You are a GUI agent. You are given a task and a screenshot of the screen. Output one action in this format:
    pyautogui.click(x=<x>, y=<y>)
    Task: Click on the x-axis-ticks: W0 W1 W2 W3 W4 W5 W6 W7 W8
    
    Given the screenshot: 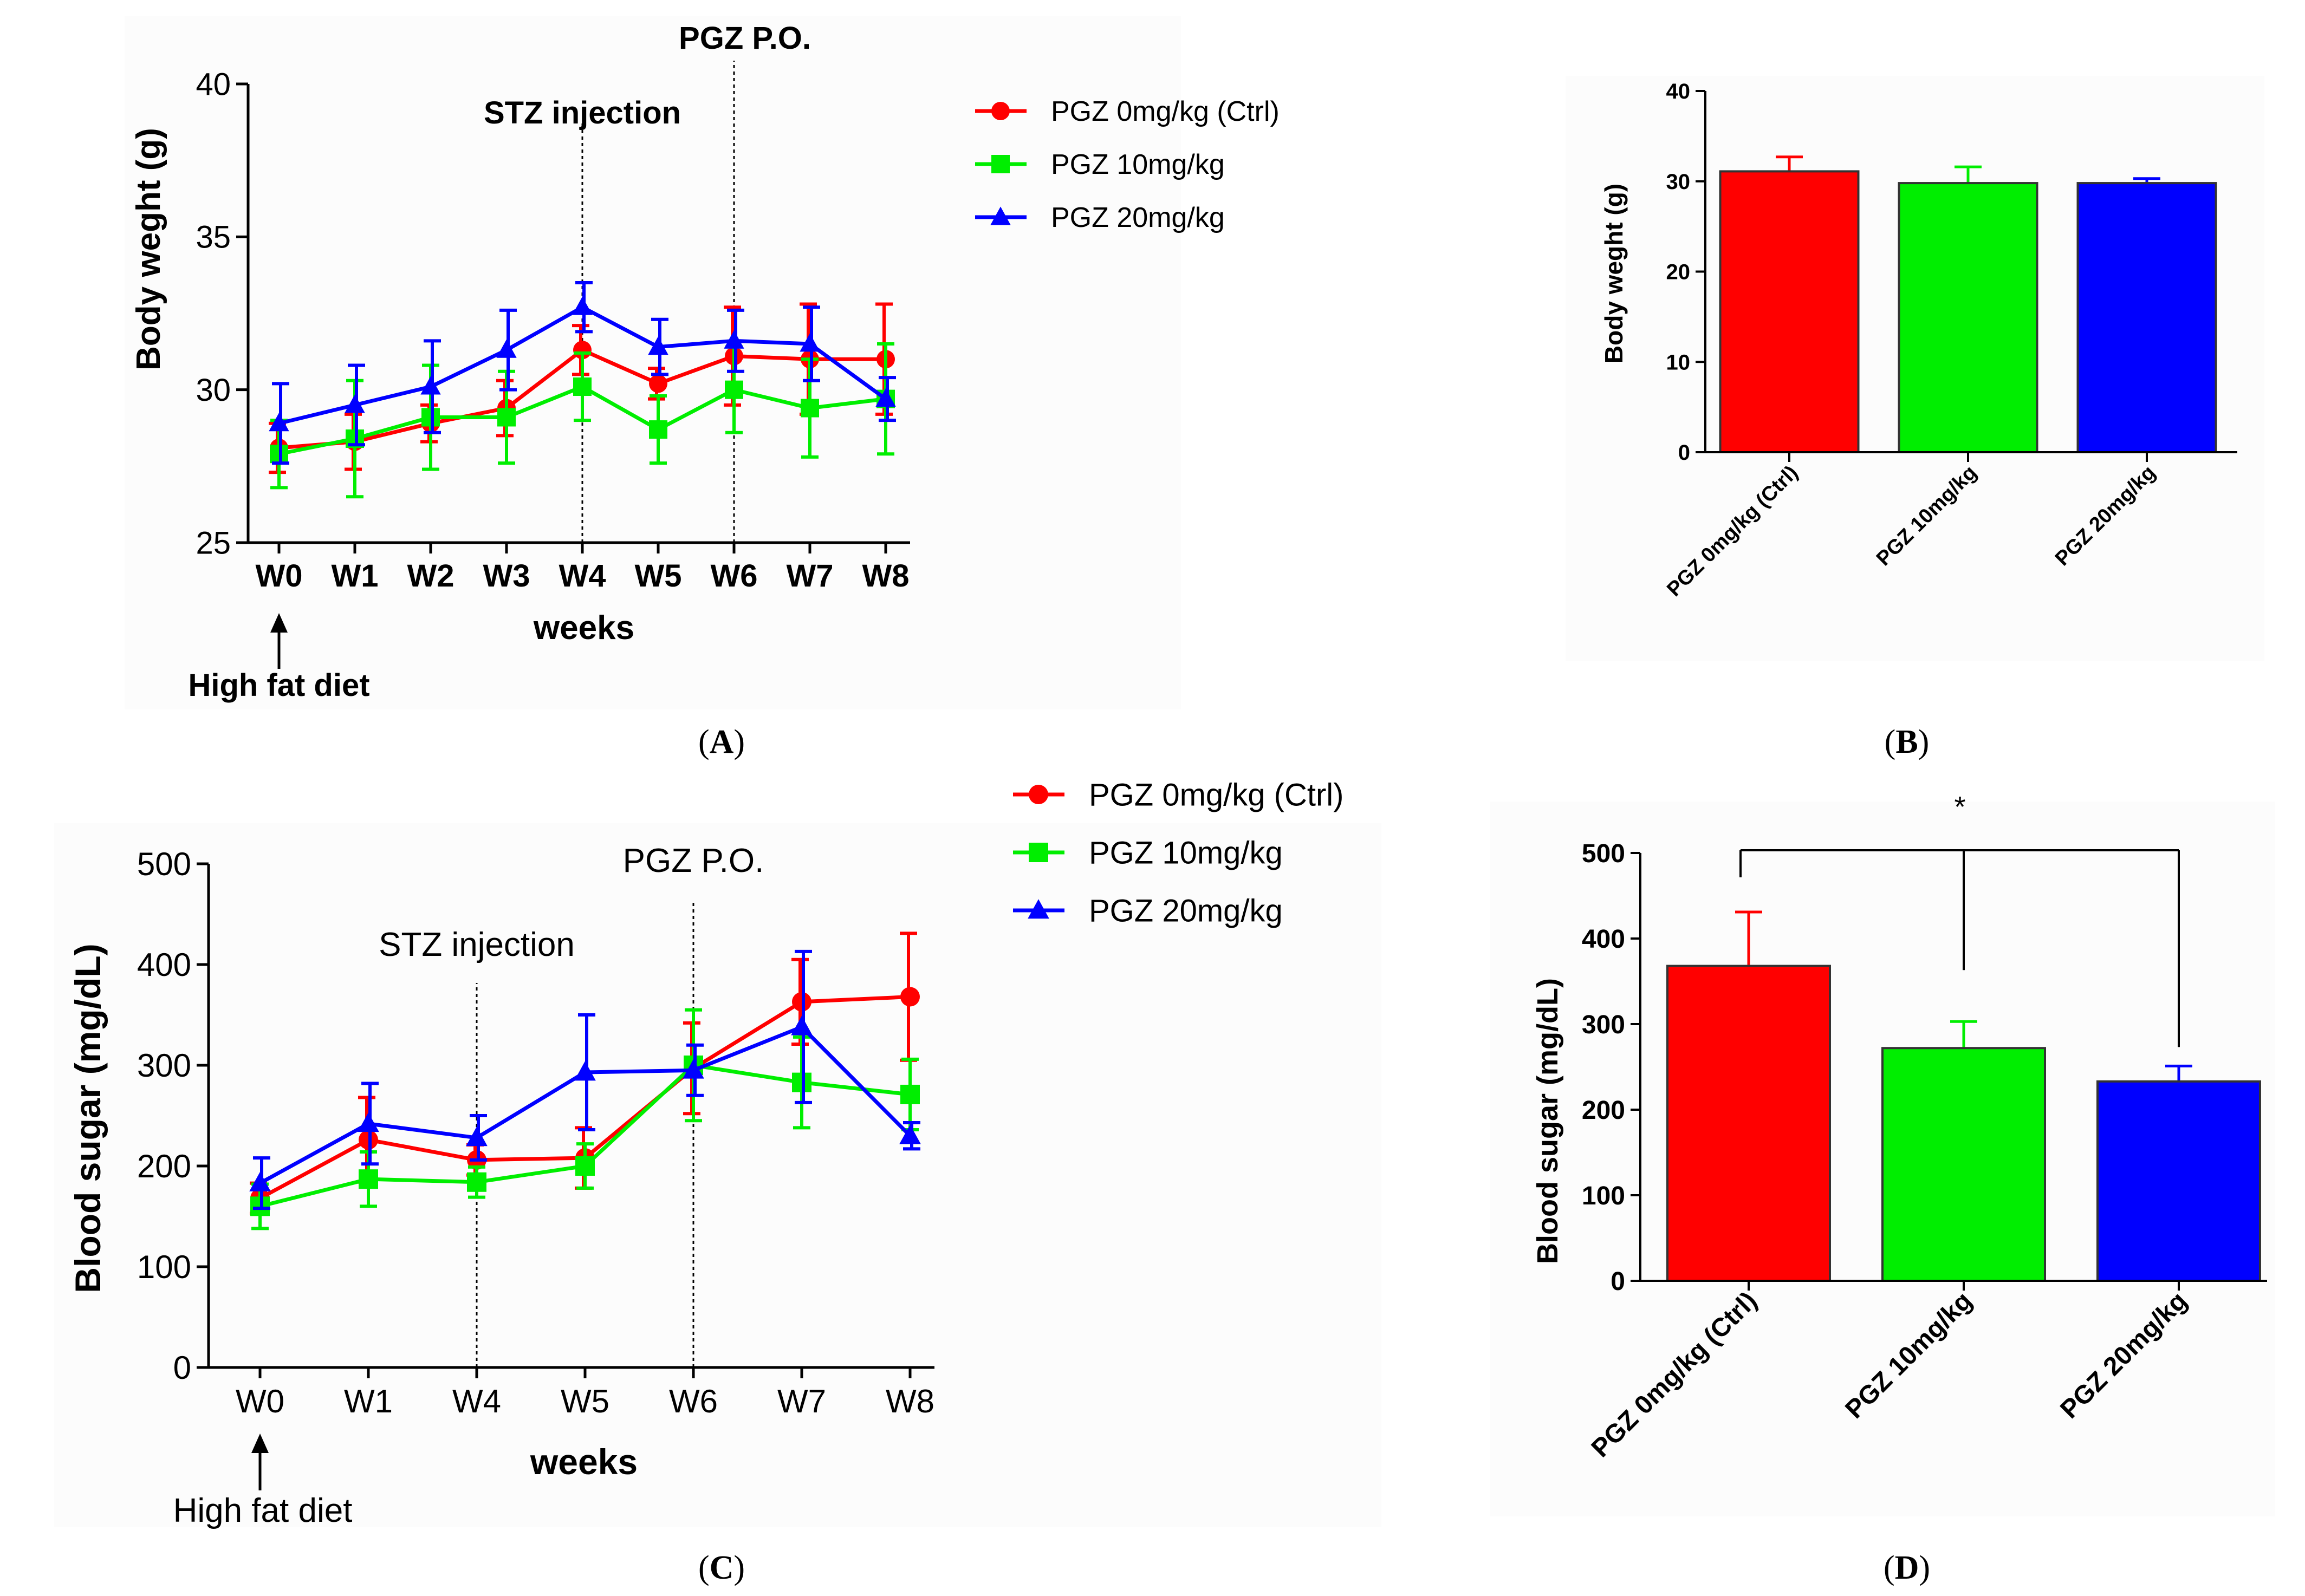 What is the action you would take?
    pyautogui.click(x=583, y=569)
    